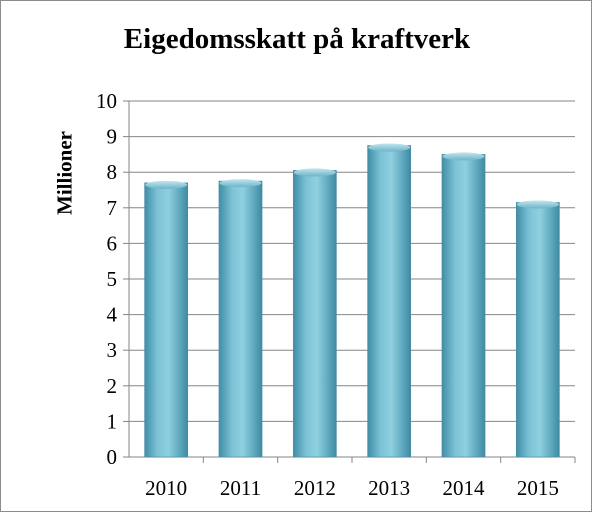 The width and height of the screenshot is (592, 513). Describe the element at coordinates (166, 320) in the screenshot. I see `bar-2010` at that location.